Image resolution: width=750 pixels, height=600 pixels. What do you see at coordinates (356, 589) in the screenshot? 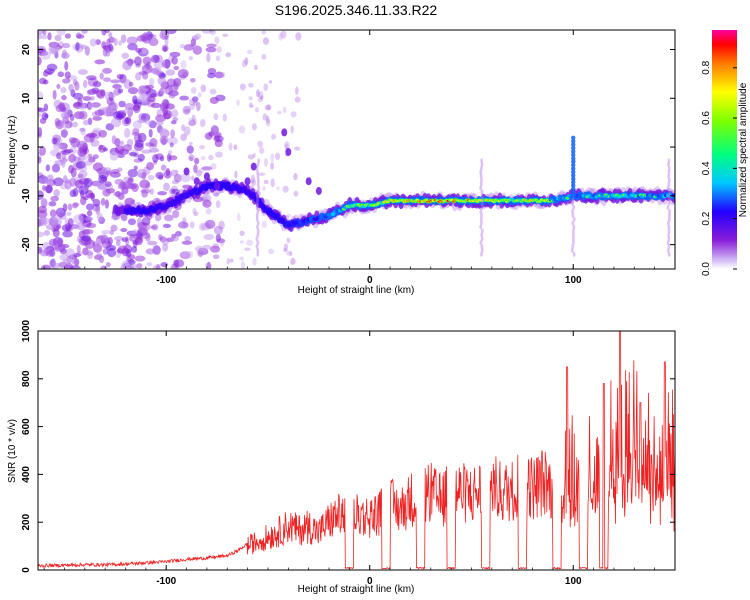
I see `snr-x-label: Height of straight line (km)` at bounding box center [356, 589].